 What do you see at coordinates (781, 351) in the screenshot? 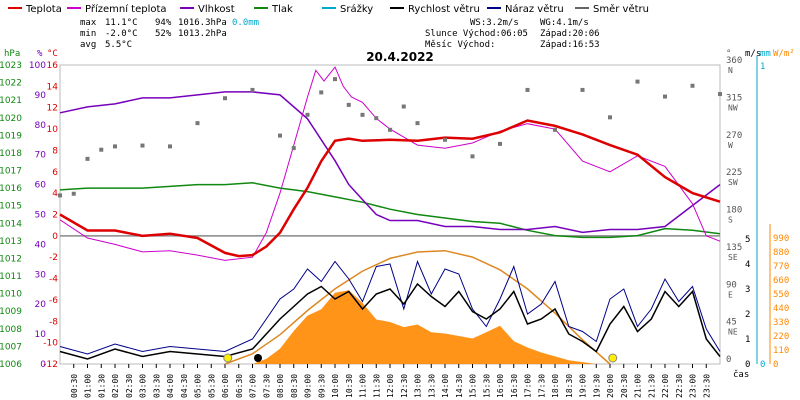
I see `solar-tick: 110` at bounding box center [781, 351].